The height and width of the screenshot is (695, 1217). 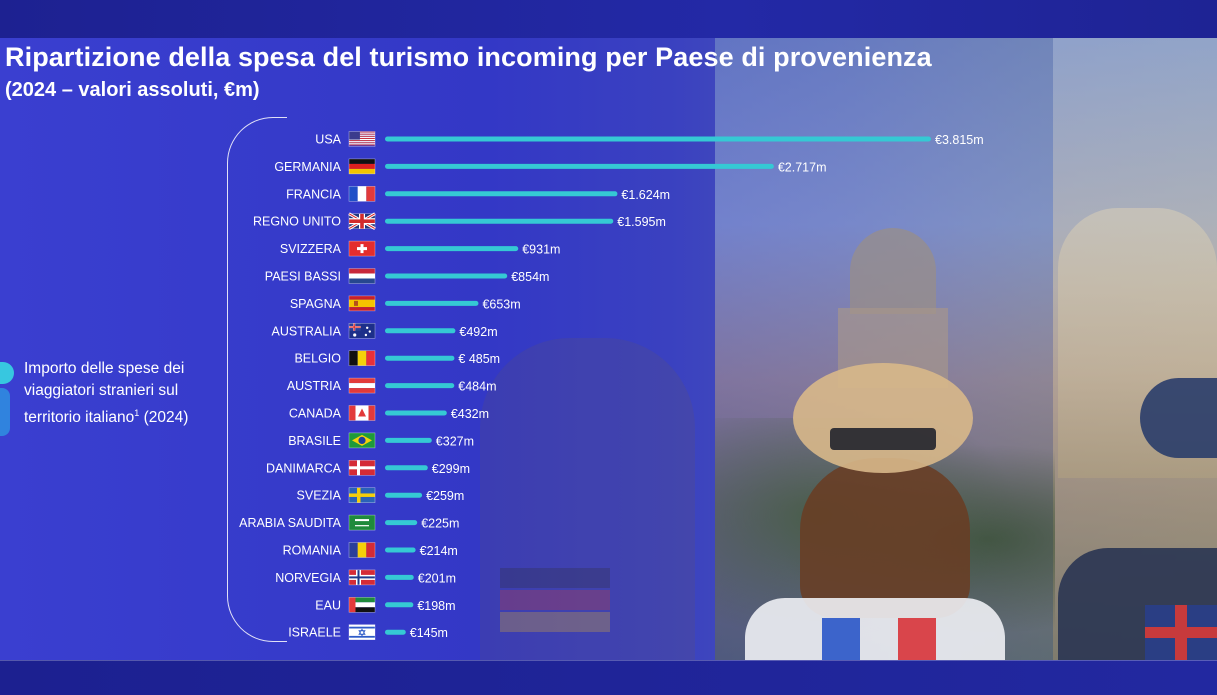 I want to click on footnote-mark: 1, so click(x=137, y=413).